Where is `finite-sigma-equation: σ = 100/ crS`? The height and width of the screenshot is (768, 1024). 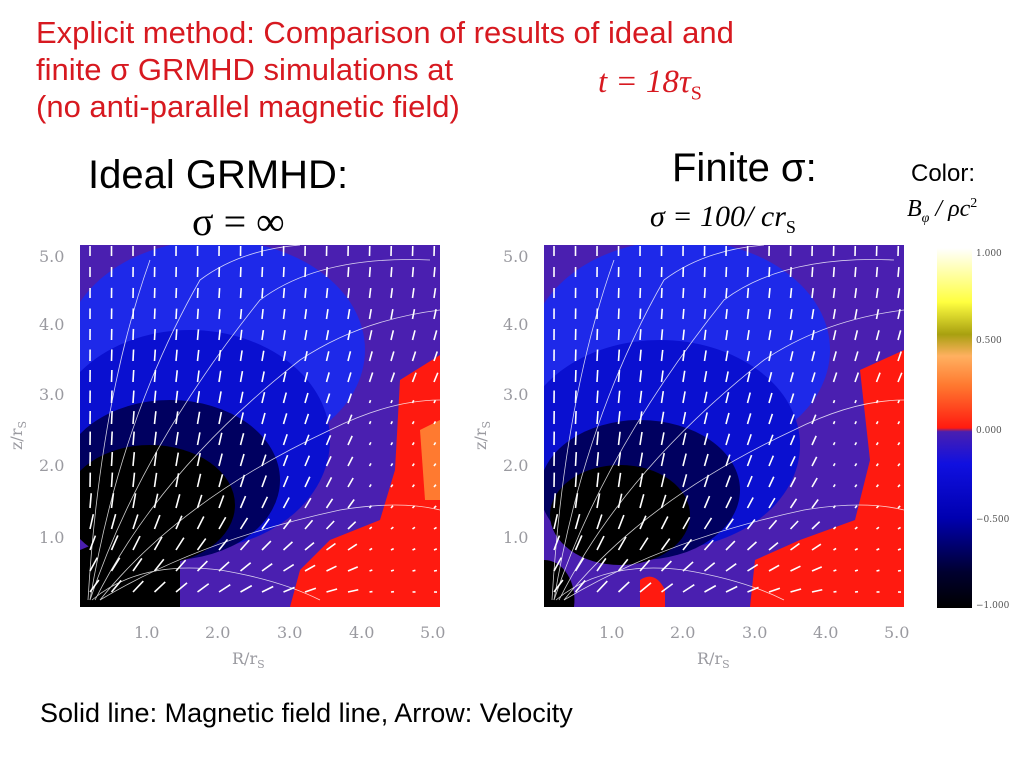
finite-sigma-equation: σ = 100/ crS is located at coordinates (723, 218).